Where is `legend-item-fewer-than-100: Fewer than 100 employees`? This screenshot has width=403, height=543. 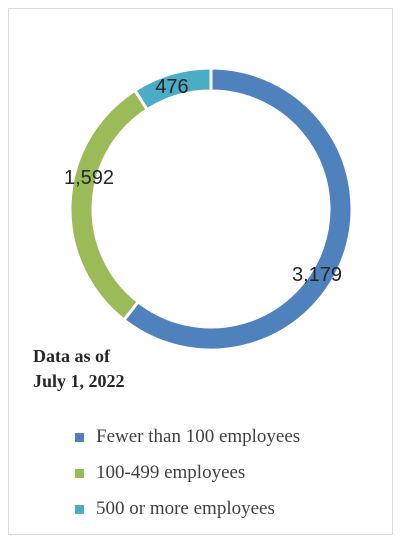 legend-item-fewer-than-100: Fewer than 100 employees is located at coordinates (187, 437).